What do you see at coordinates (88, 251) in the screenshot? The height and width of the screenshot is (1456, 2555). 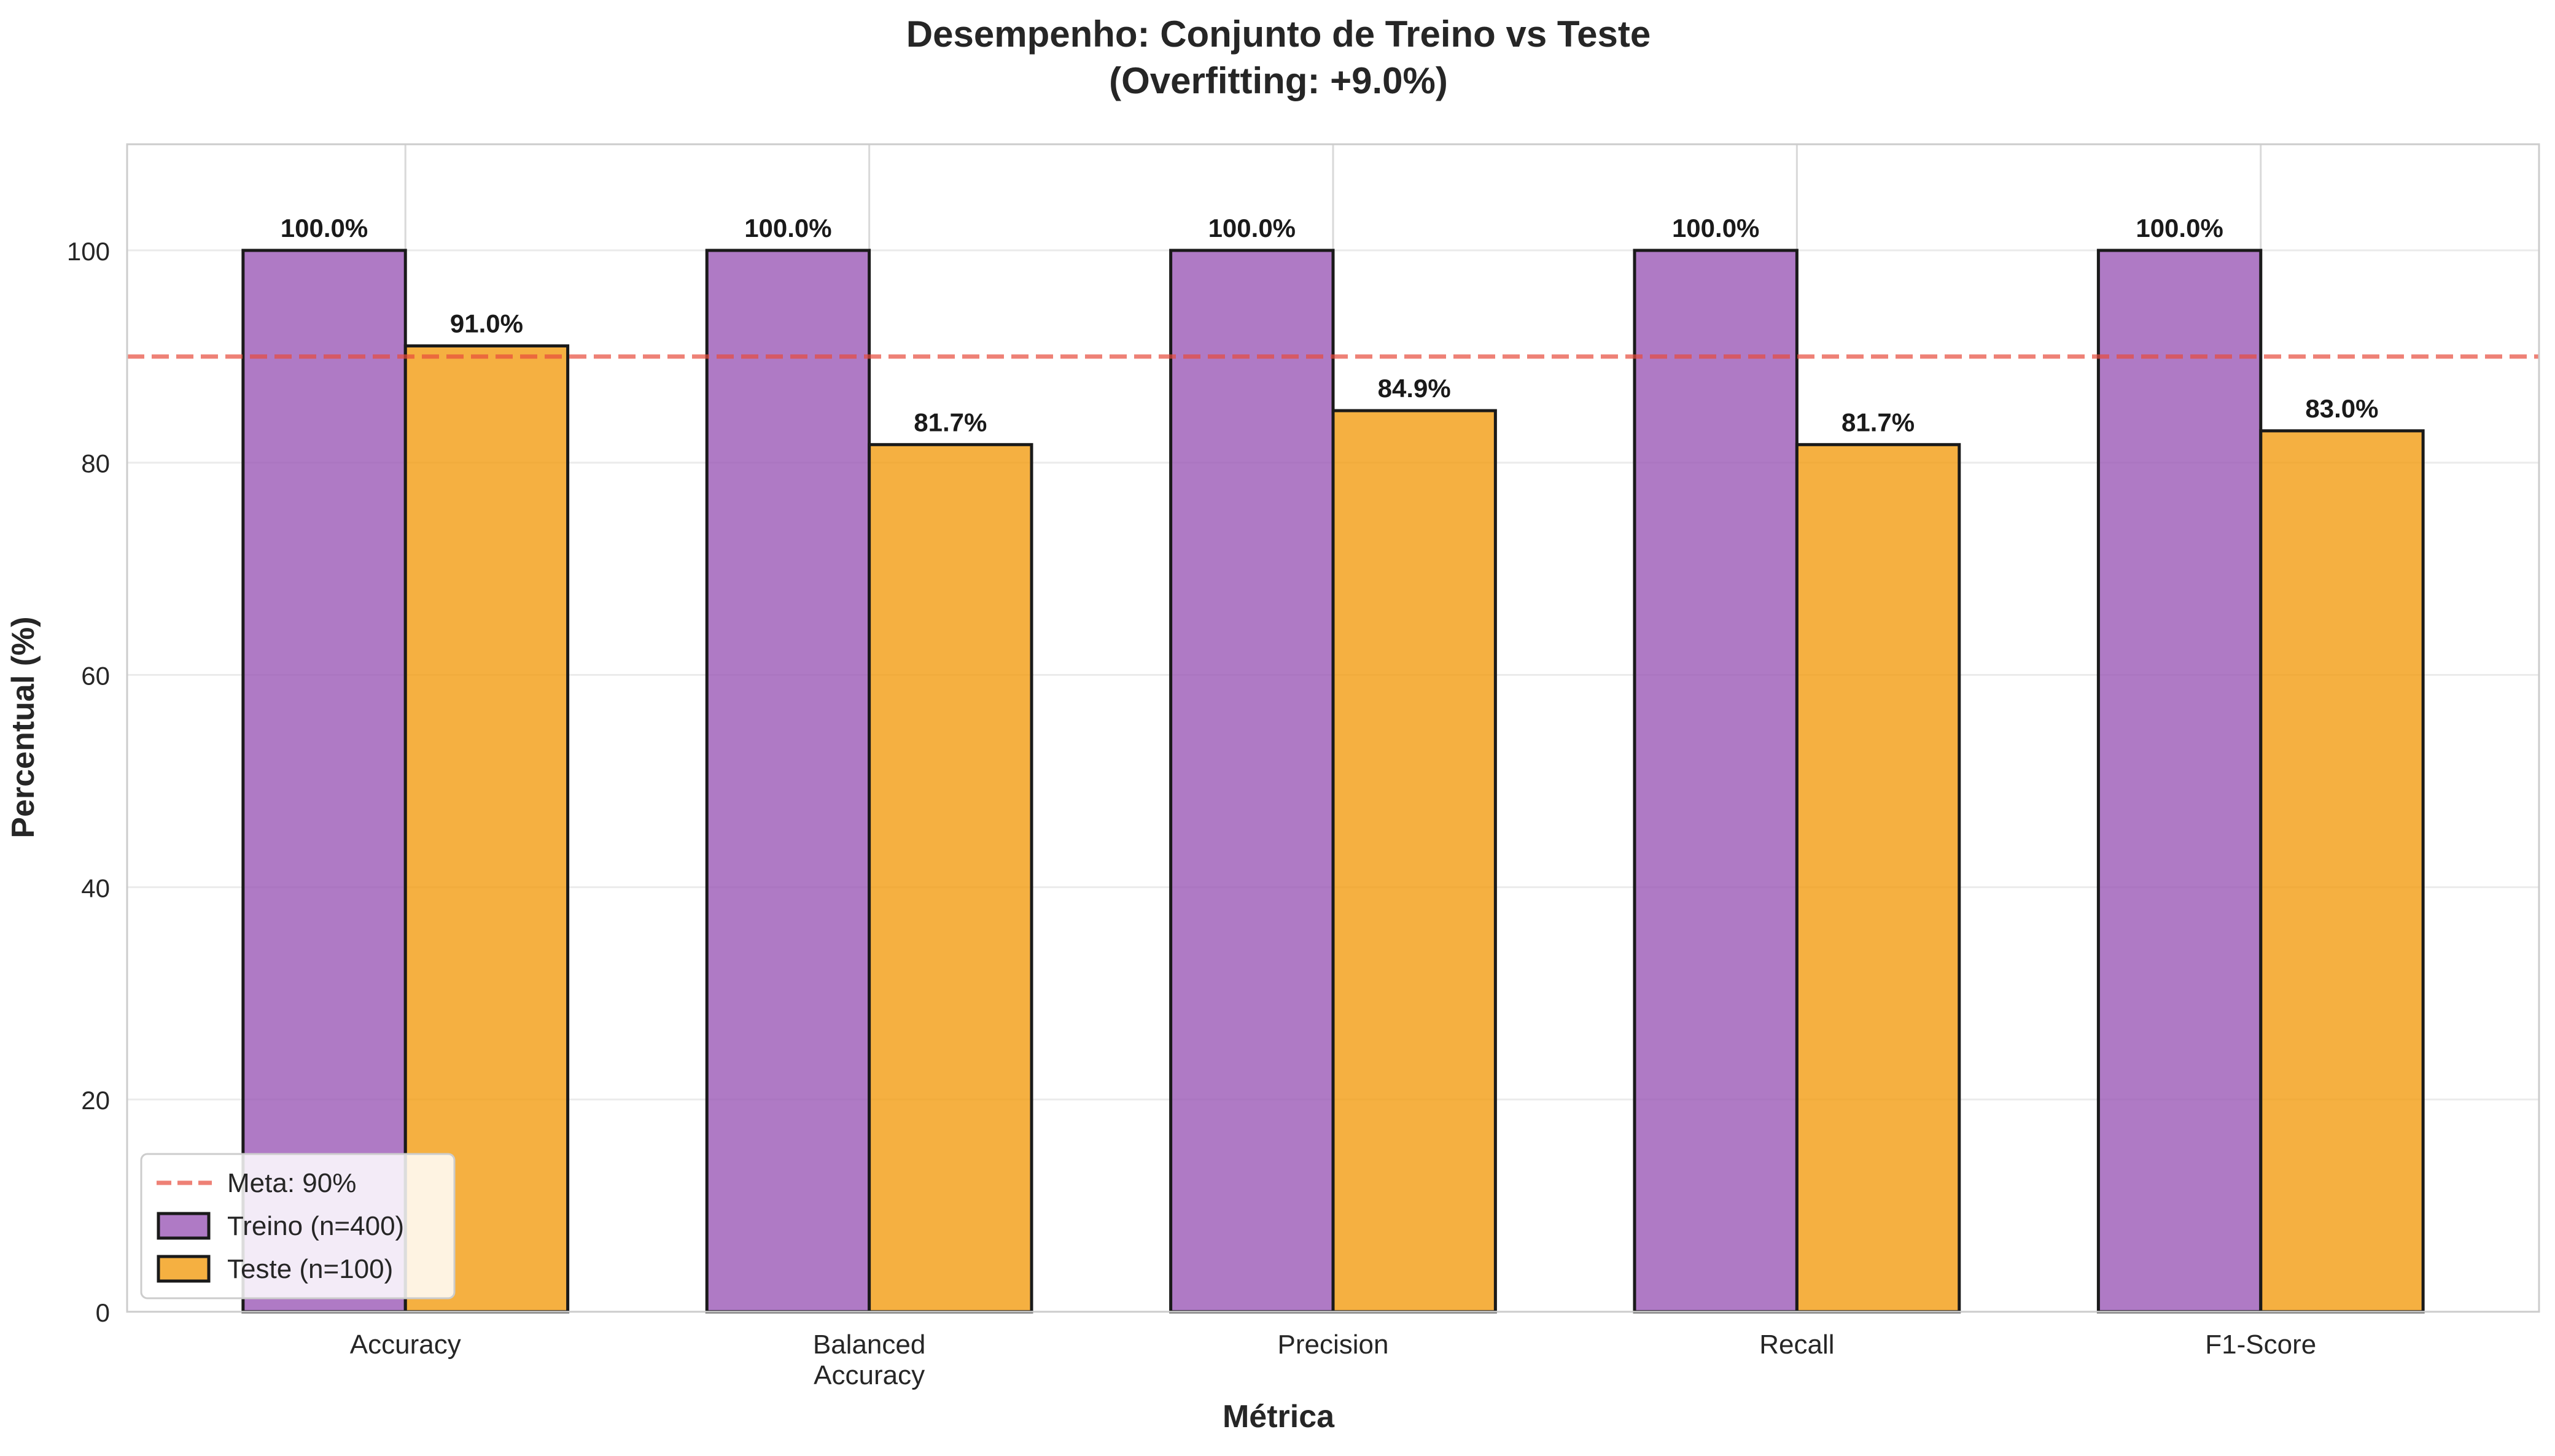 I see `y-tick-label: 100` at bounding box center [88, 251].